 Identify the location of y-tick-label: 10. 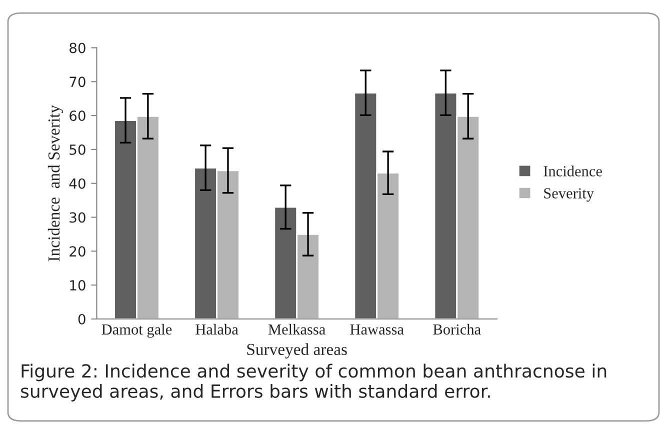
(78, 285).